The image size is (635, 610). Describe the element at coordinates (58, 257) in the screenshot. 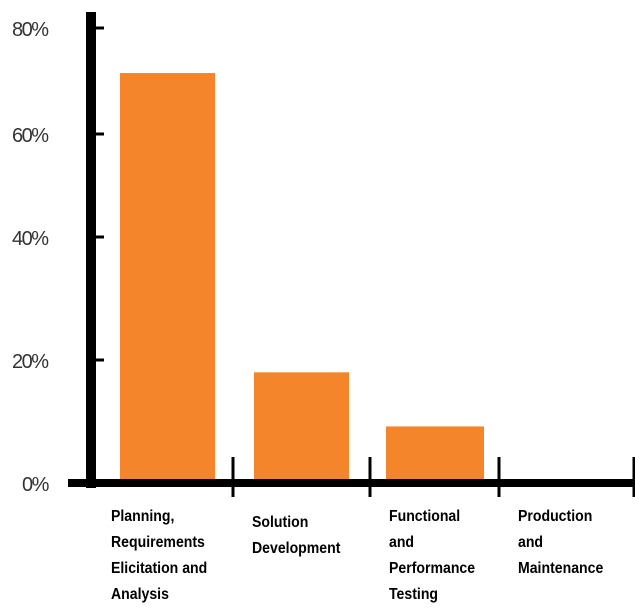

I see `ticks-layer: 0% 20% 40% 60% 80%` at that location.